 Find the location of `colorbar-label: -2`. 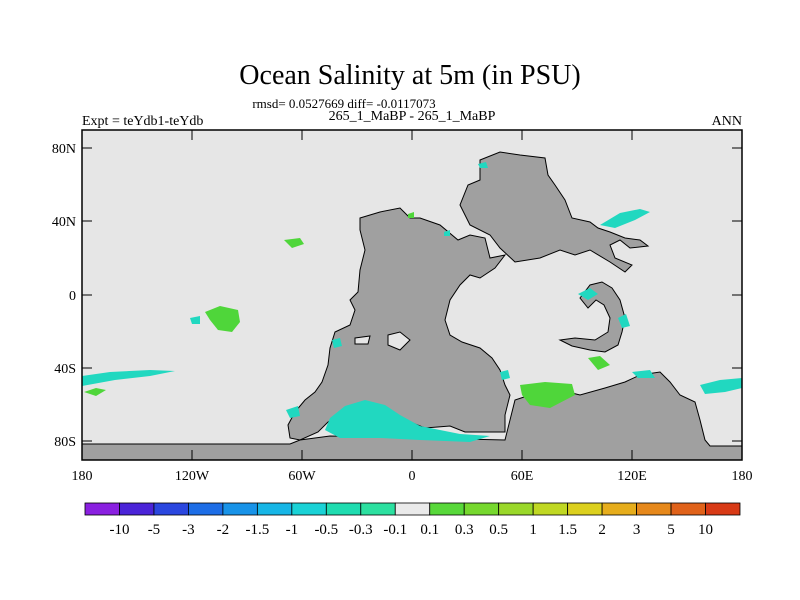

colorbar-label: -2 is located at coordinates (223, 530).